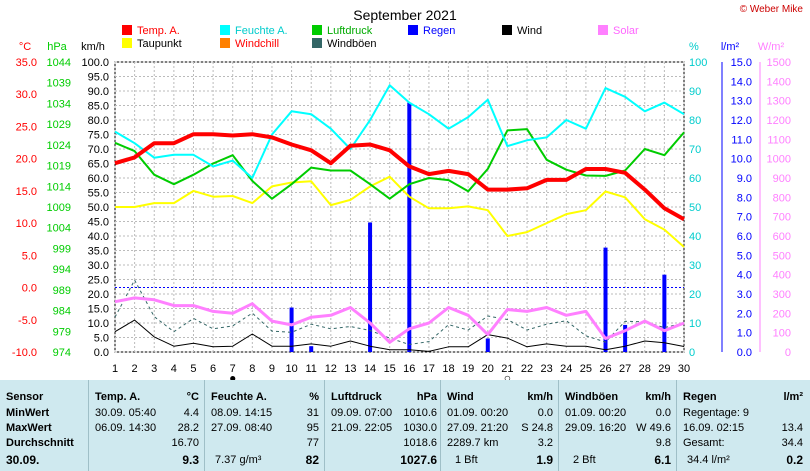 The image size is (810, 471). Describe the element at coordinates (98, 107) in the screenshot. I see `axis-tick-wind: 85.0` at that location.